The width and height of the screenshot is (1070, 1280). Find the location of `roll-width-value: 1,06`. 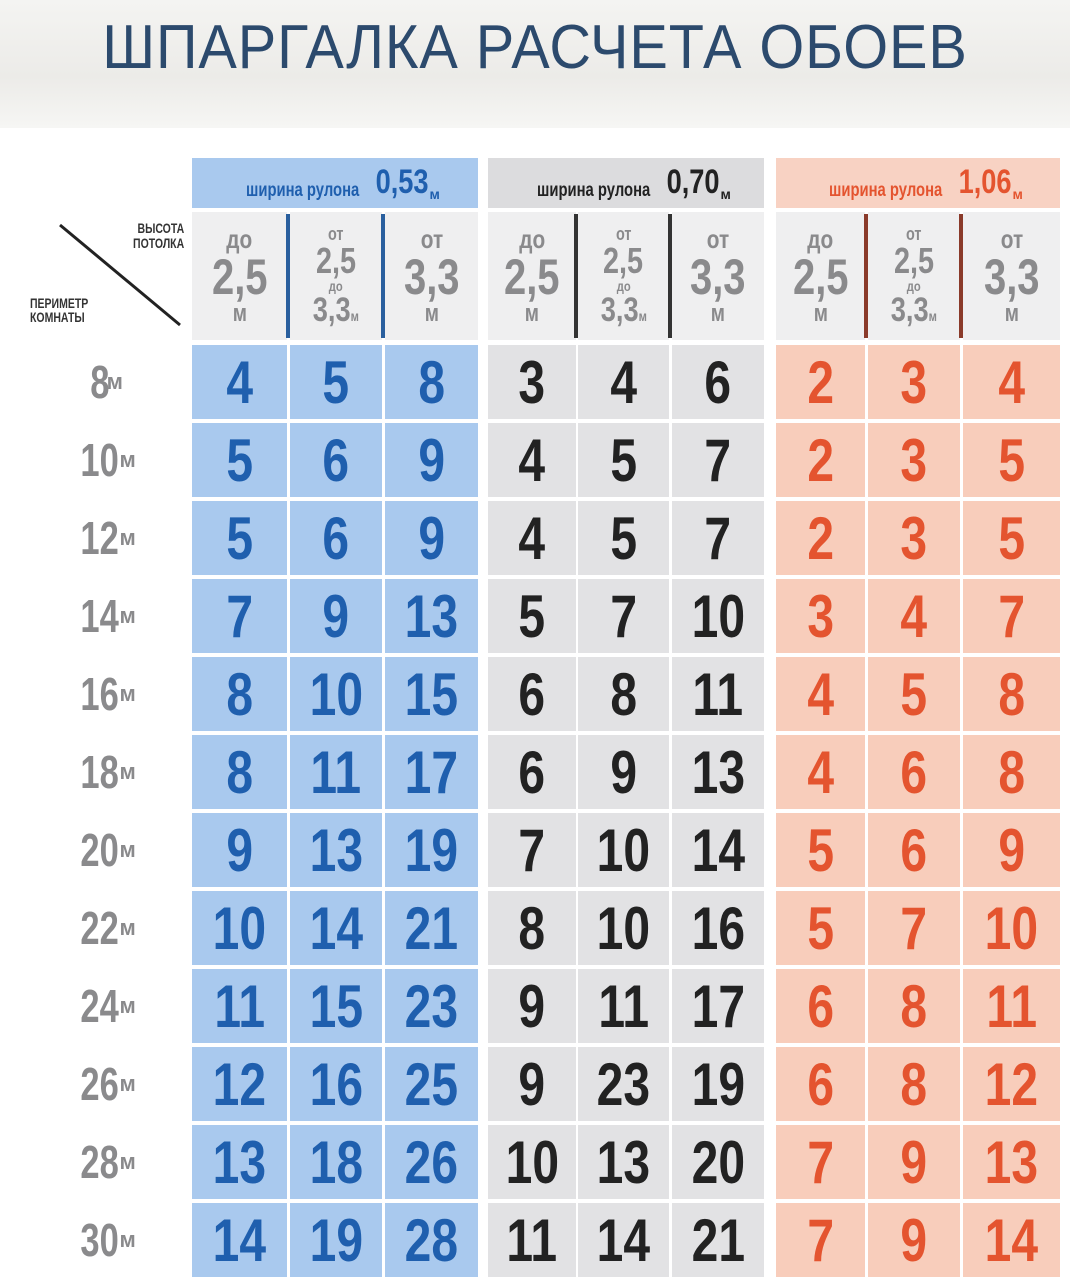

roll-width-value: 1,06 is located at coordinates (985, 182).